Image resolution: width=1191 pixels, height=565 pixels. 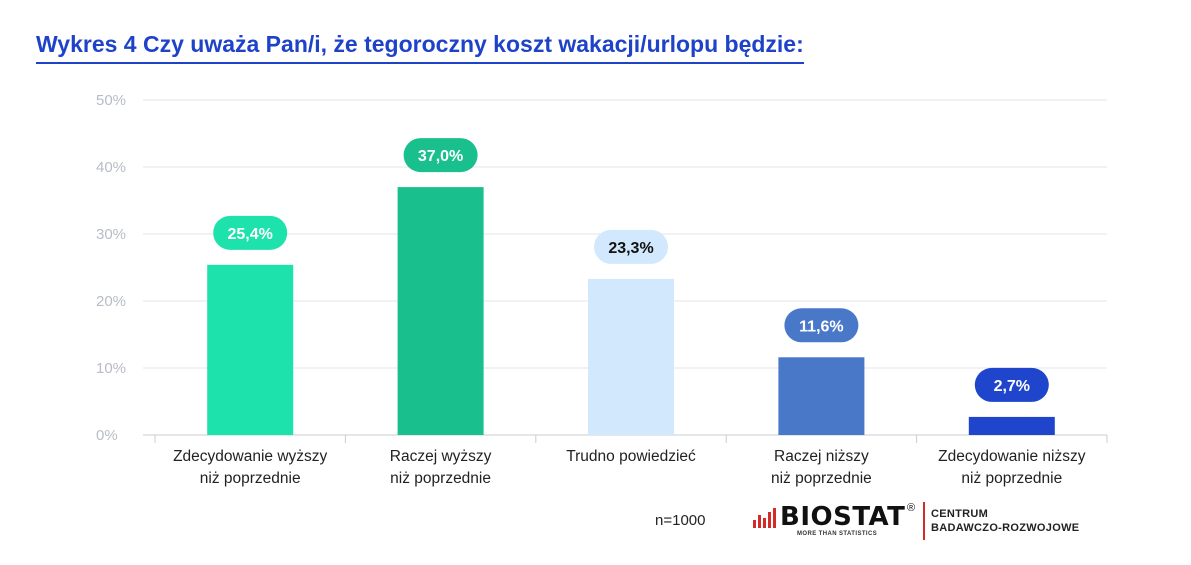 I want to click on logo-unit-line2: BADAWCZO-ROZWOJOWE, so click(x=1005, y=528).